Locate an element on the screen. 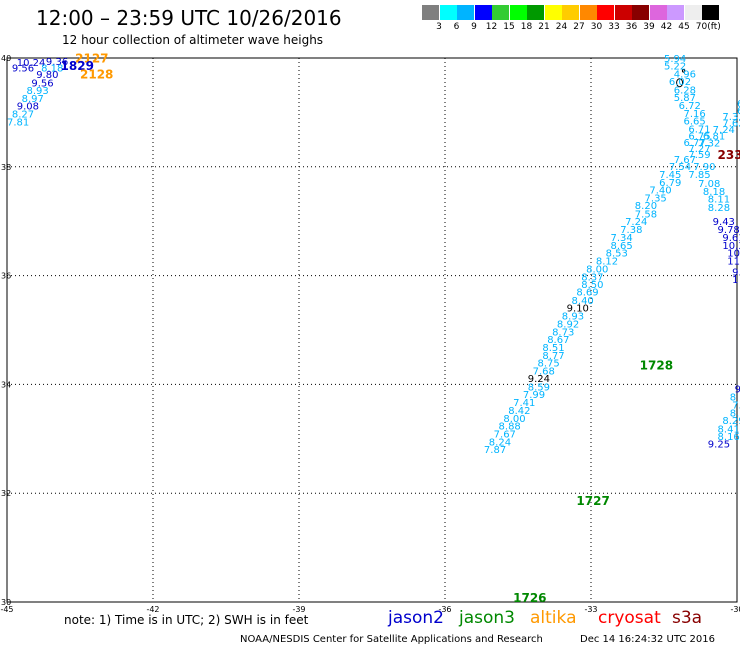  island-outline is located at coordinates (680, 83).